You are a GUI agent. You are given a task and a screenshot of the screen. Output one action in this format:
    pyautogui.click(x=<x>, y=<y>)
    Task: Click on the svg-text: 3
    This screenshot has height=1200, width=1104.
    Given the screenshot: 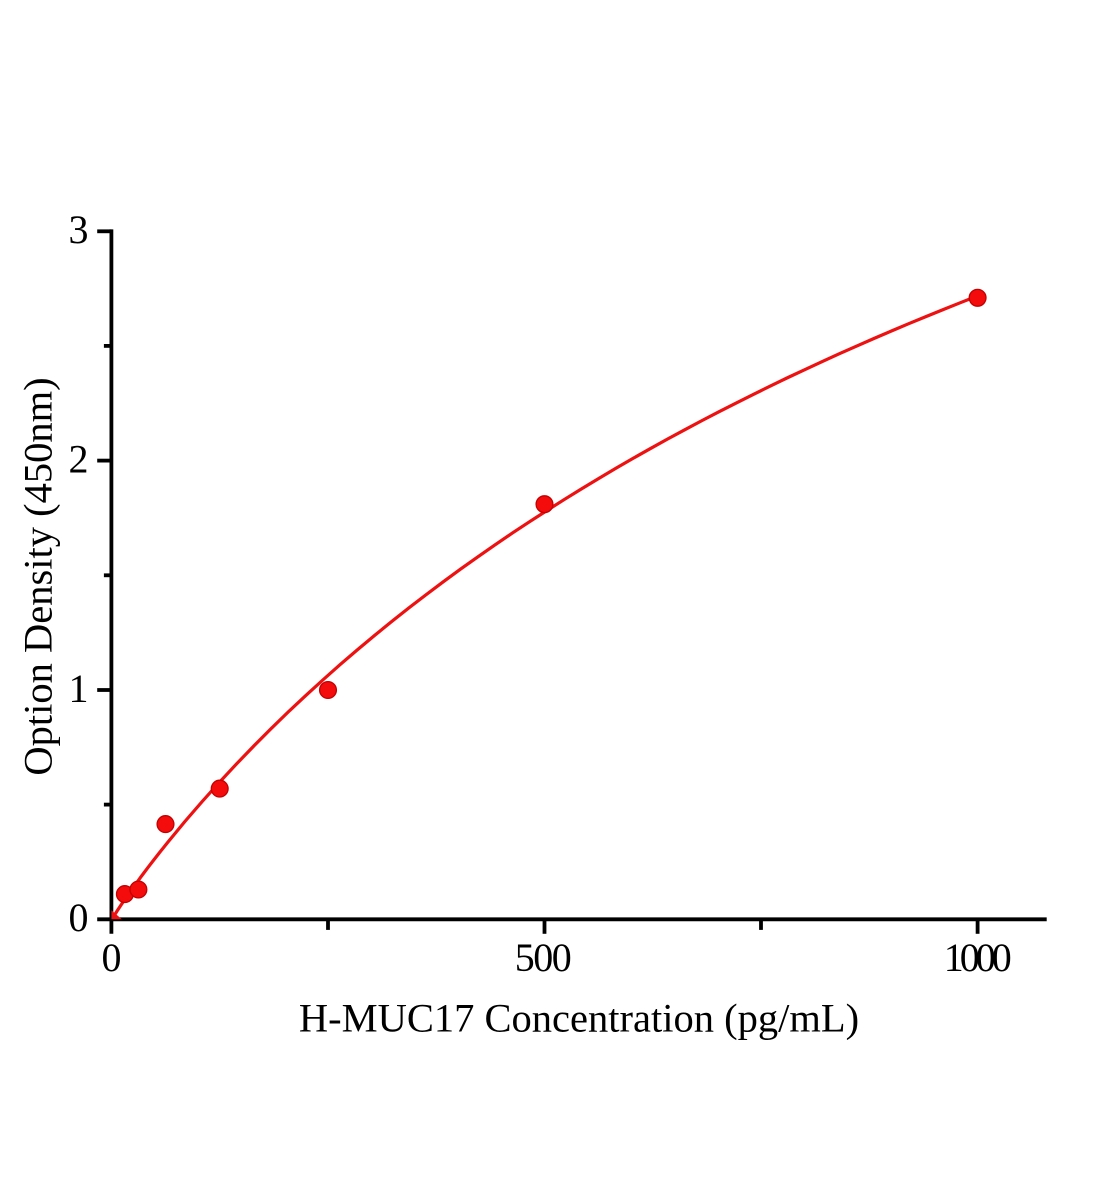 What is the action you would take?
    pyautogui.click(x=79, y=229)
    